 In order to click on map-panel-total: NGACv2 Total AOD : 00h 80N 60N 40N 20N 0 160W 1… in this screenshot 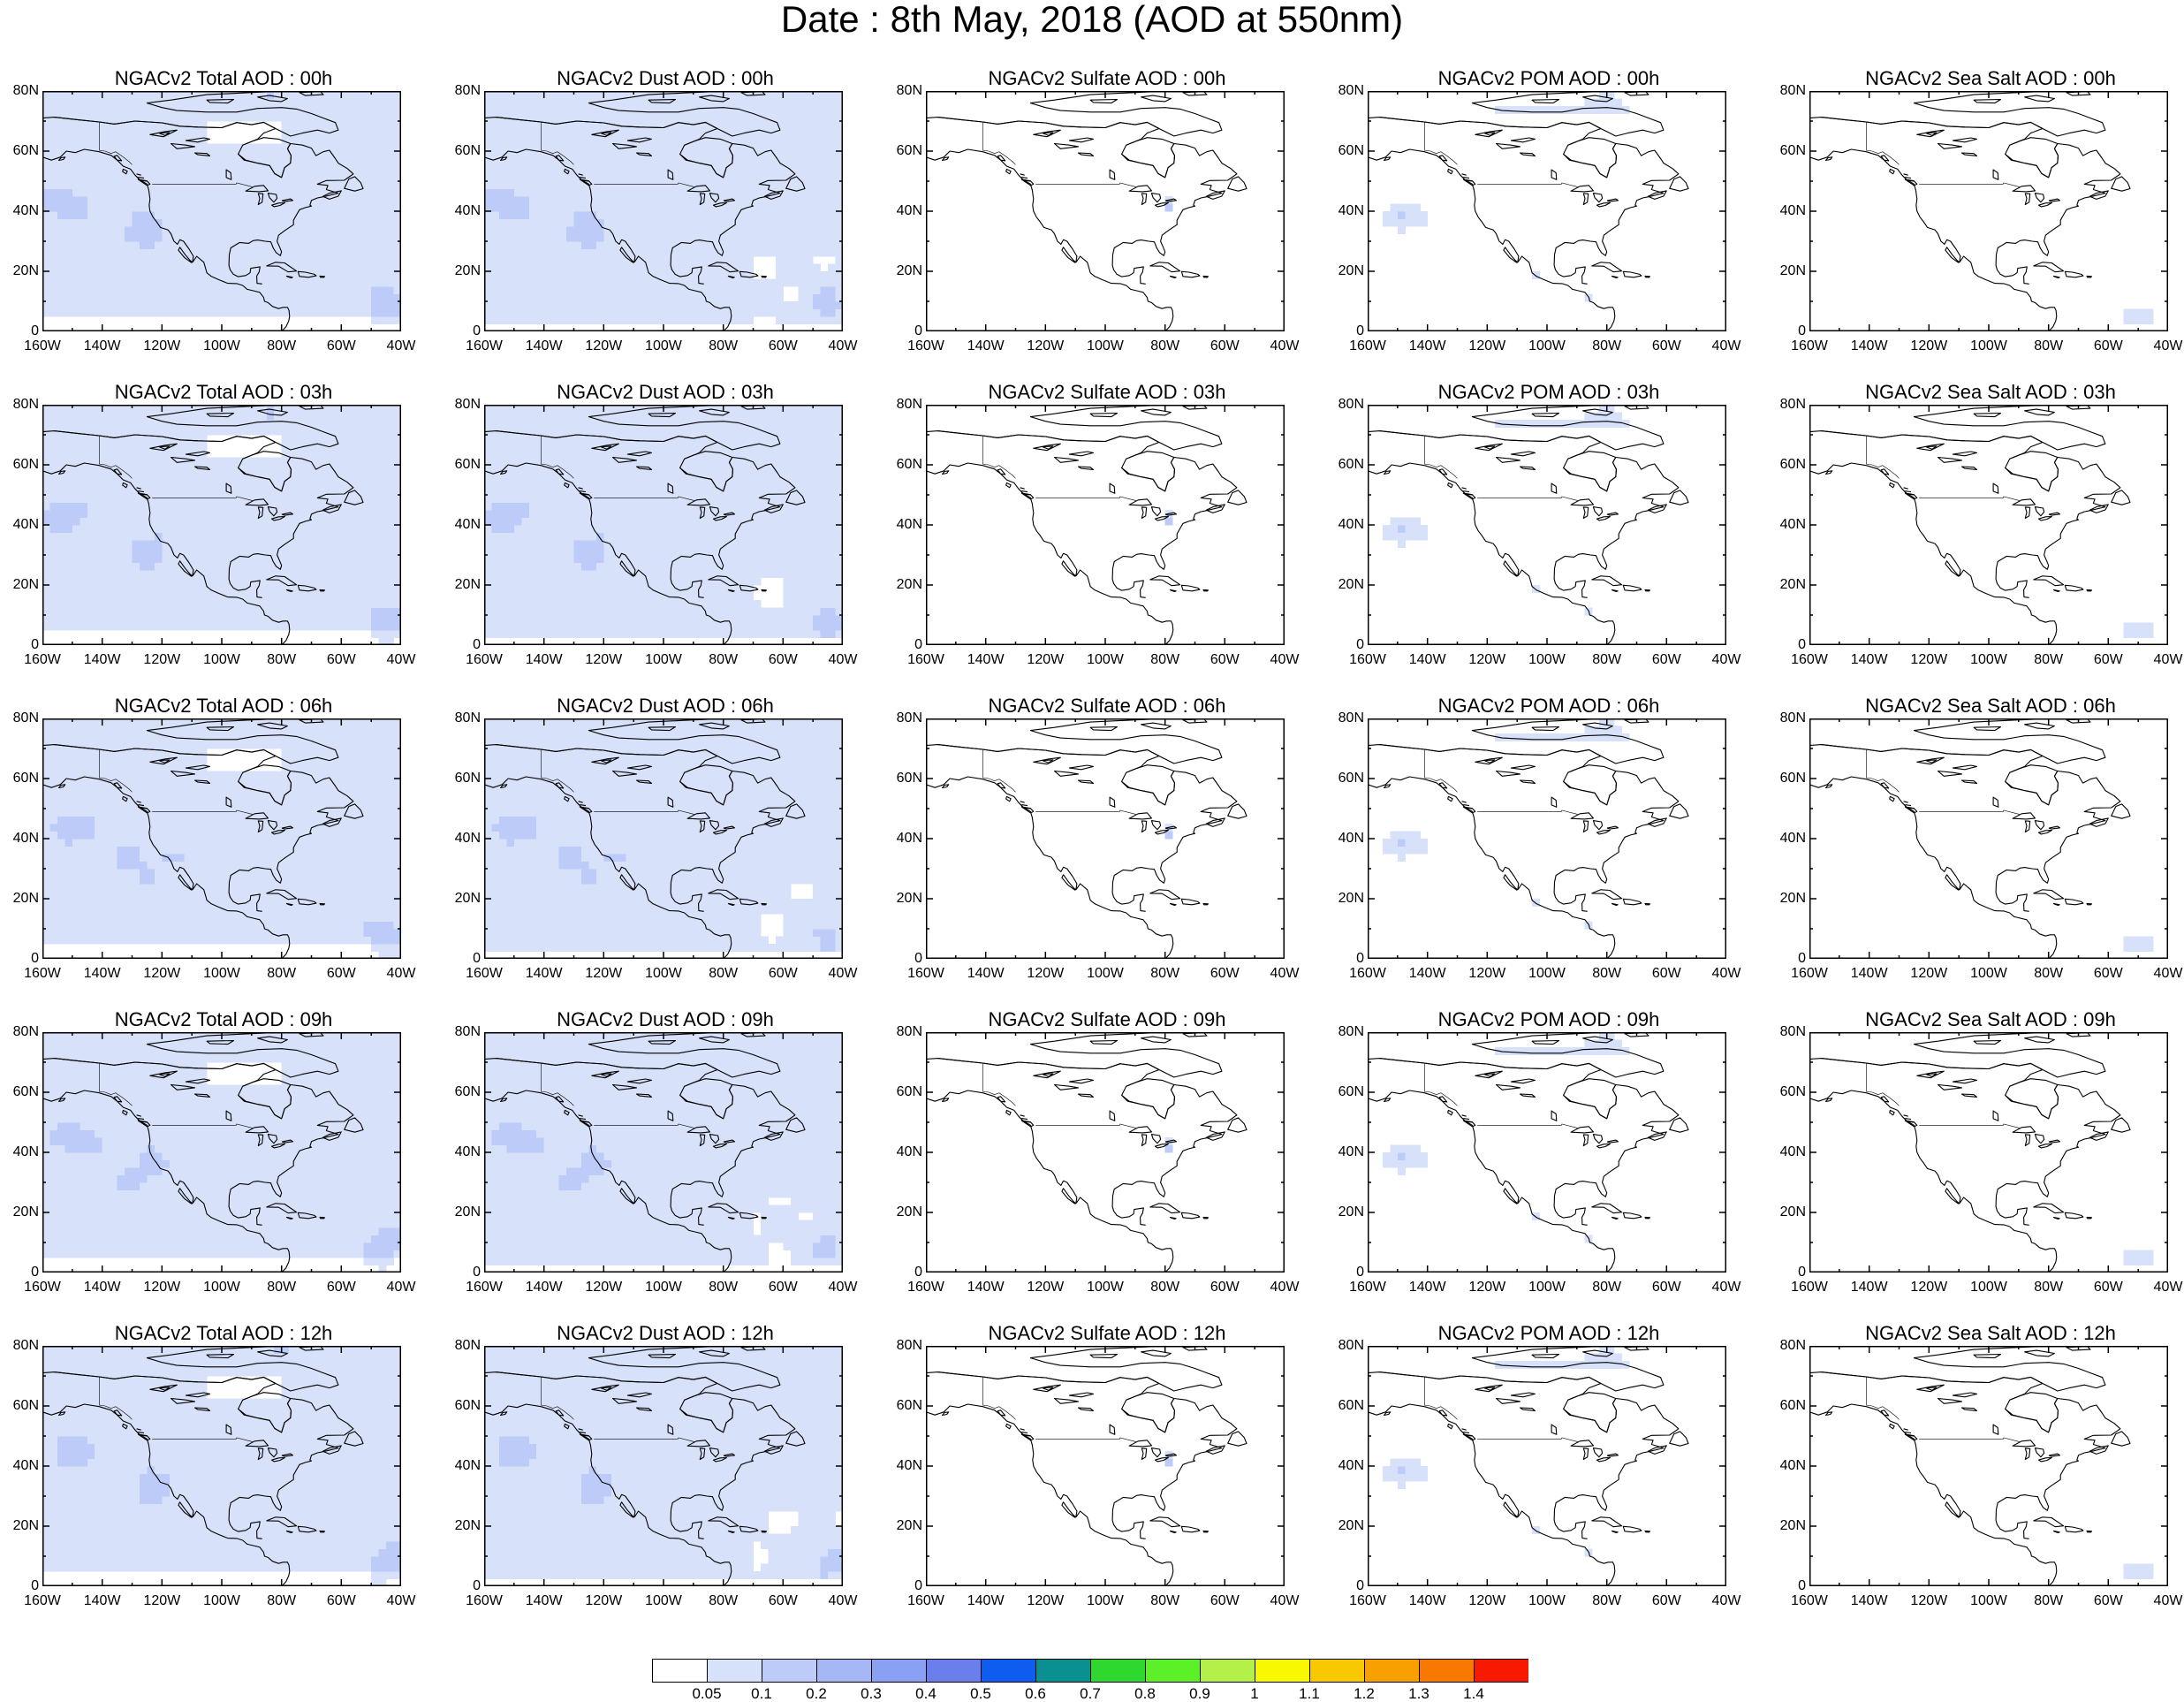, I will do `click(221, 218)`.